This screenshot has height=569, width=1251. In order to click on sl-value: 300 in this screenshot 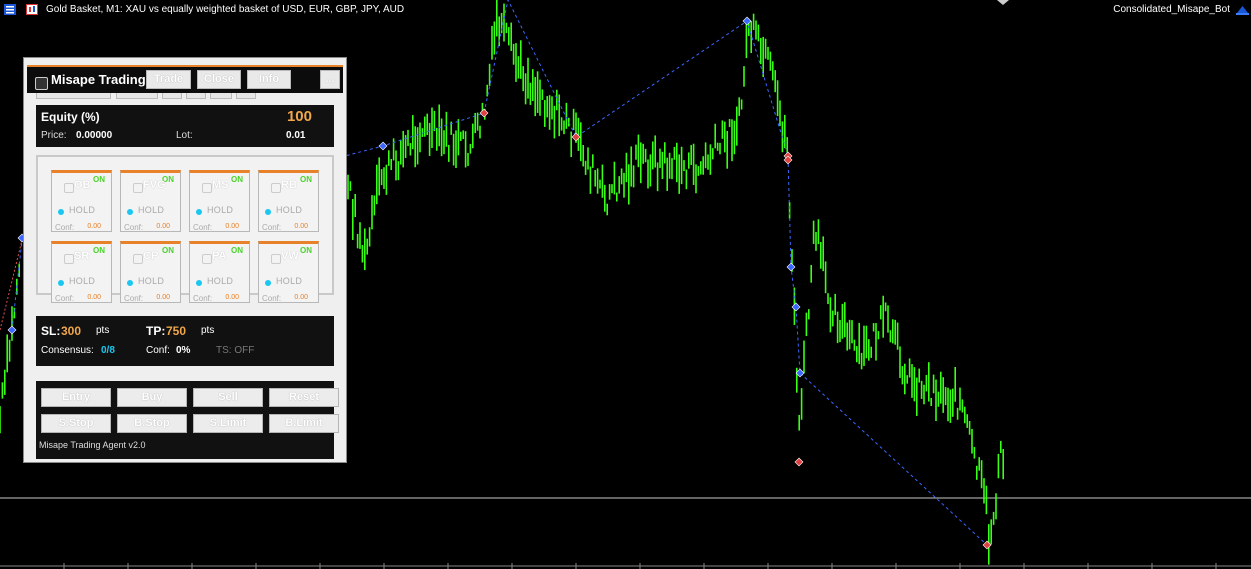, I will do `click(71, 331)`.